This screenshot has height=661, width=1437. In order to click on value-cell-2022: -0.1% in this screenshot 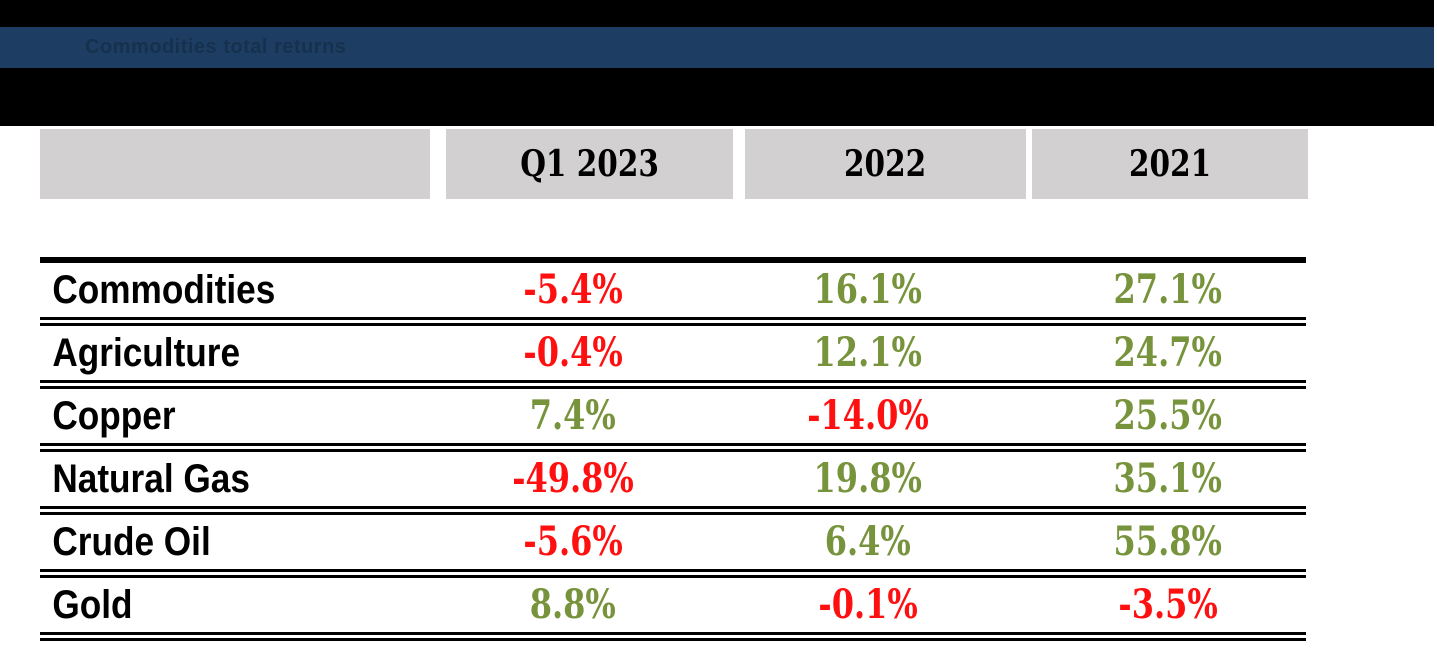, I will do `click(868, 605)`.